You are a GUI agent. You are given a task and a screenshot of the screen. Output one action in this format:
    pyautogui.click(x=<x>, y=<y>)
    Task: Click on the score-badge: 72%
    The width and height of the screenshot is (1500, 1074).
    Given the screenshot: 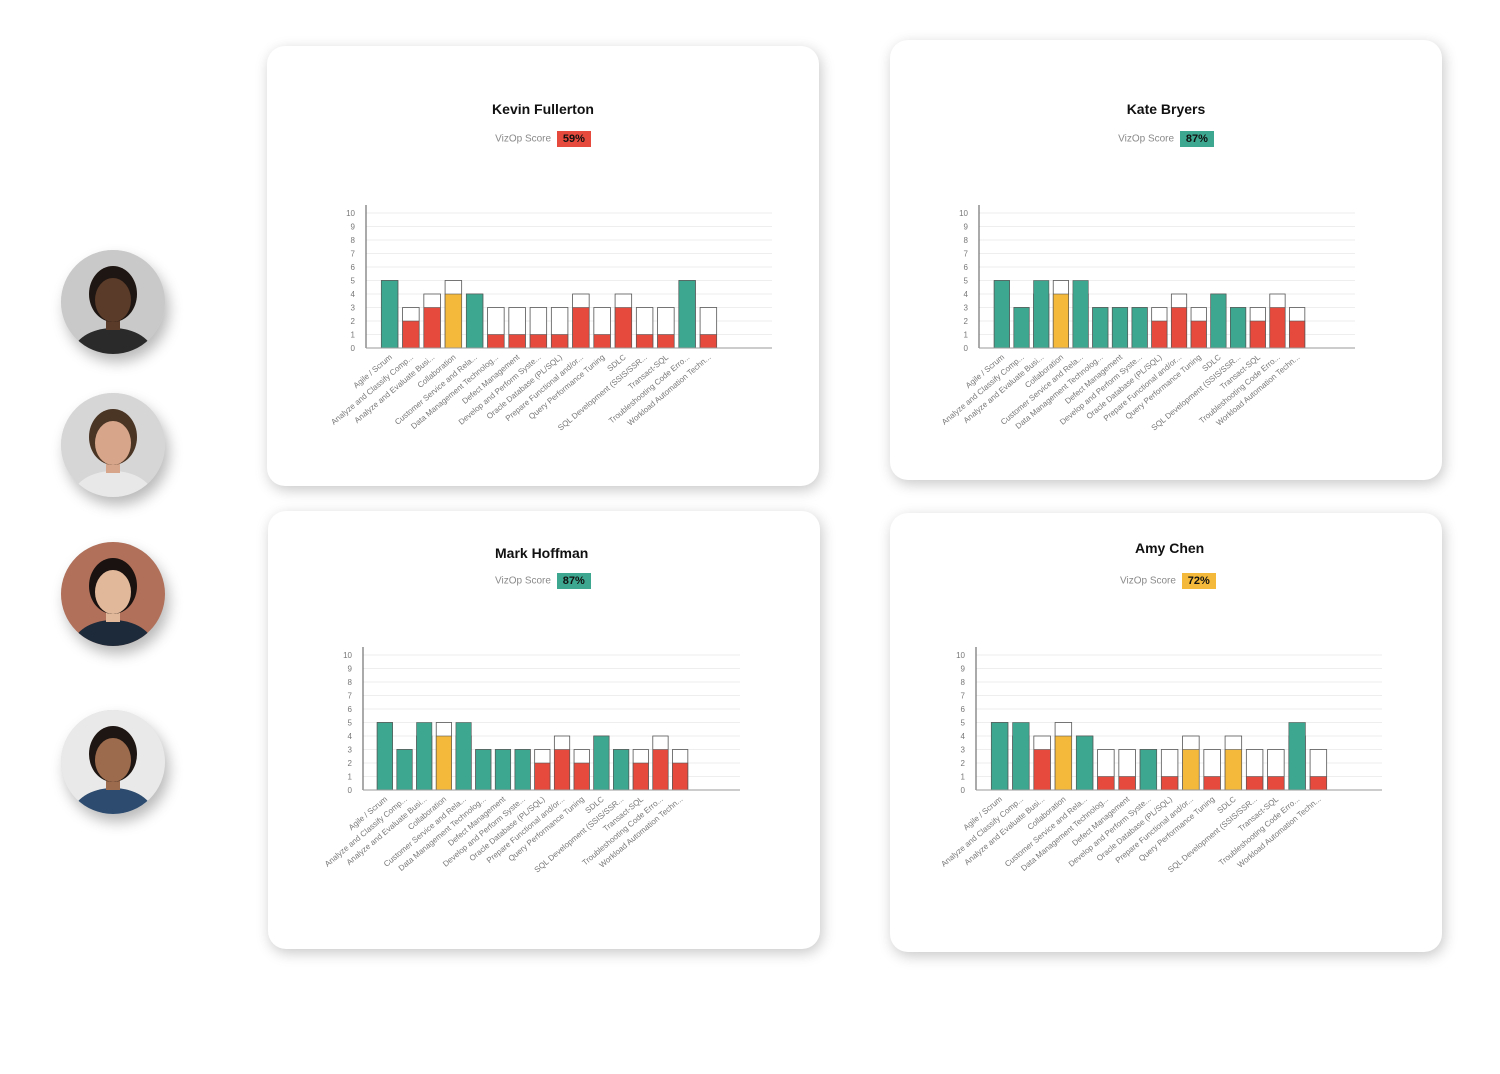 What is the action you would take?
    pyautogui.click(x=1198, y=581)
    